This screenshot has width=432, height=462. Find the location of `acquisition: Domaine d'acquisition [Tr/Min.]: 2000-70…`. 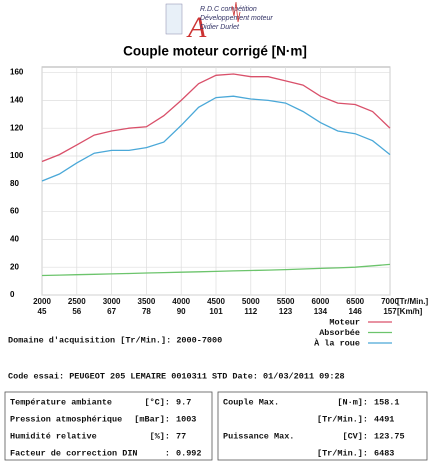

acquisition: Domaine d'acquisition [Tr/Min.]: 2000-70… is located at coordinates (115, 340).